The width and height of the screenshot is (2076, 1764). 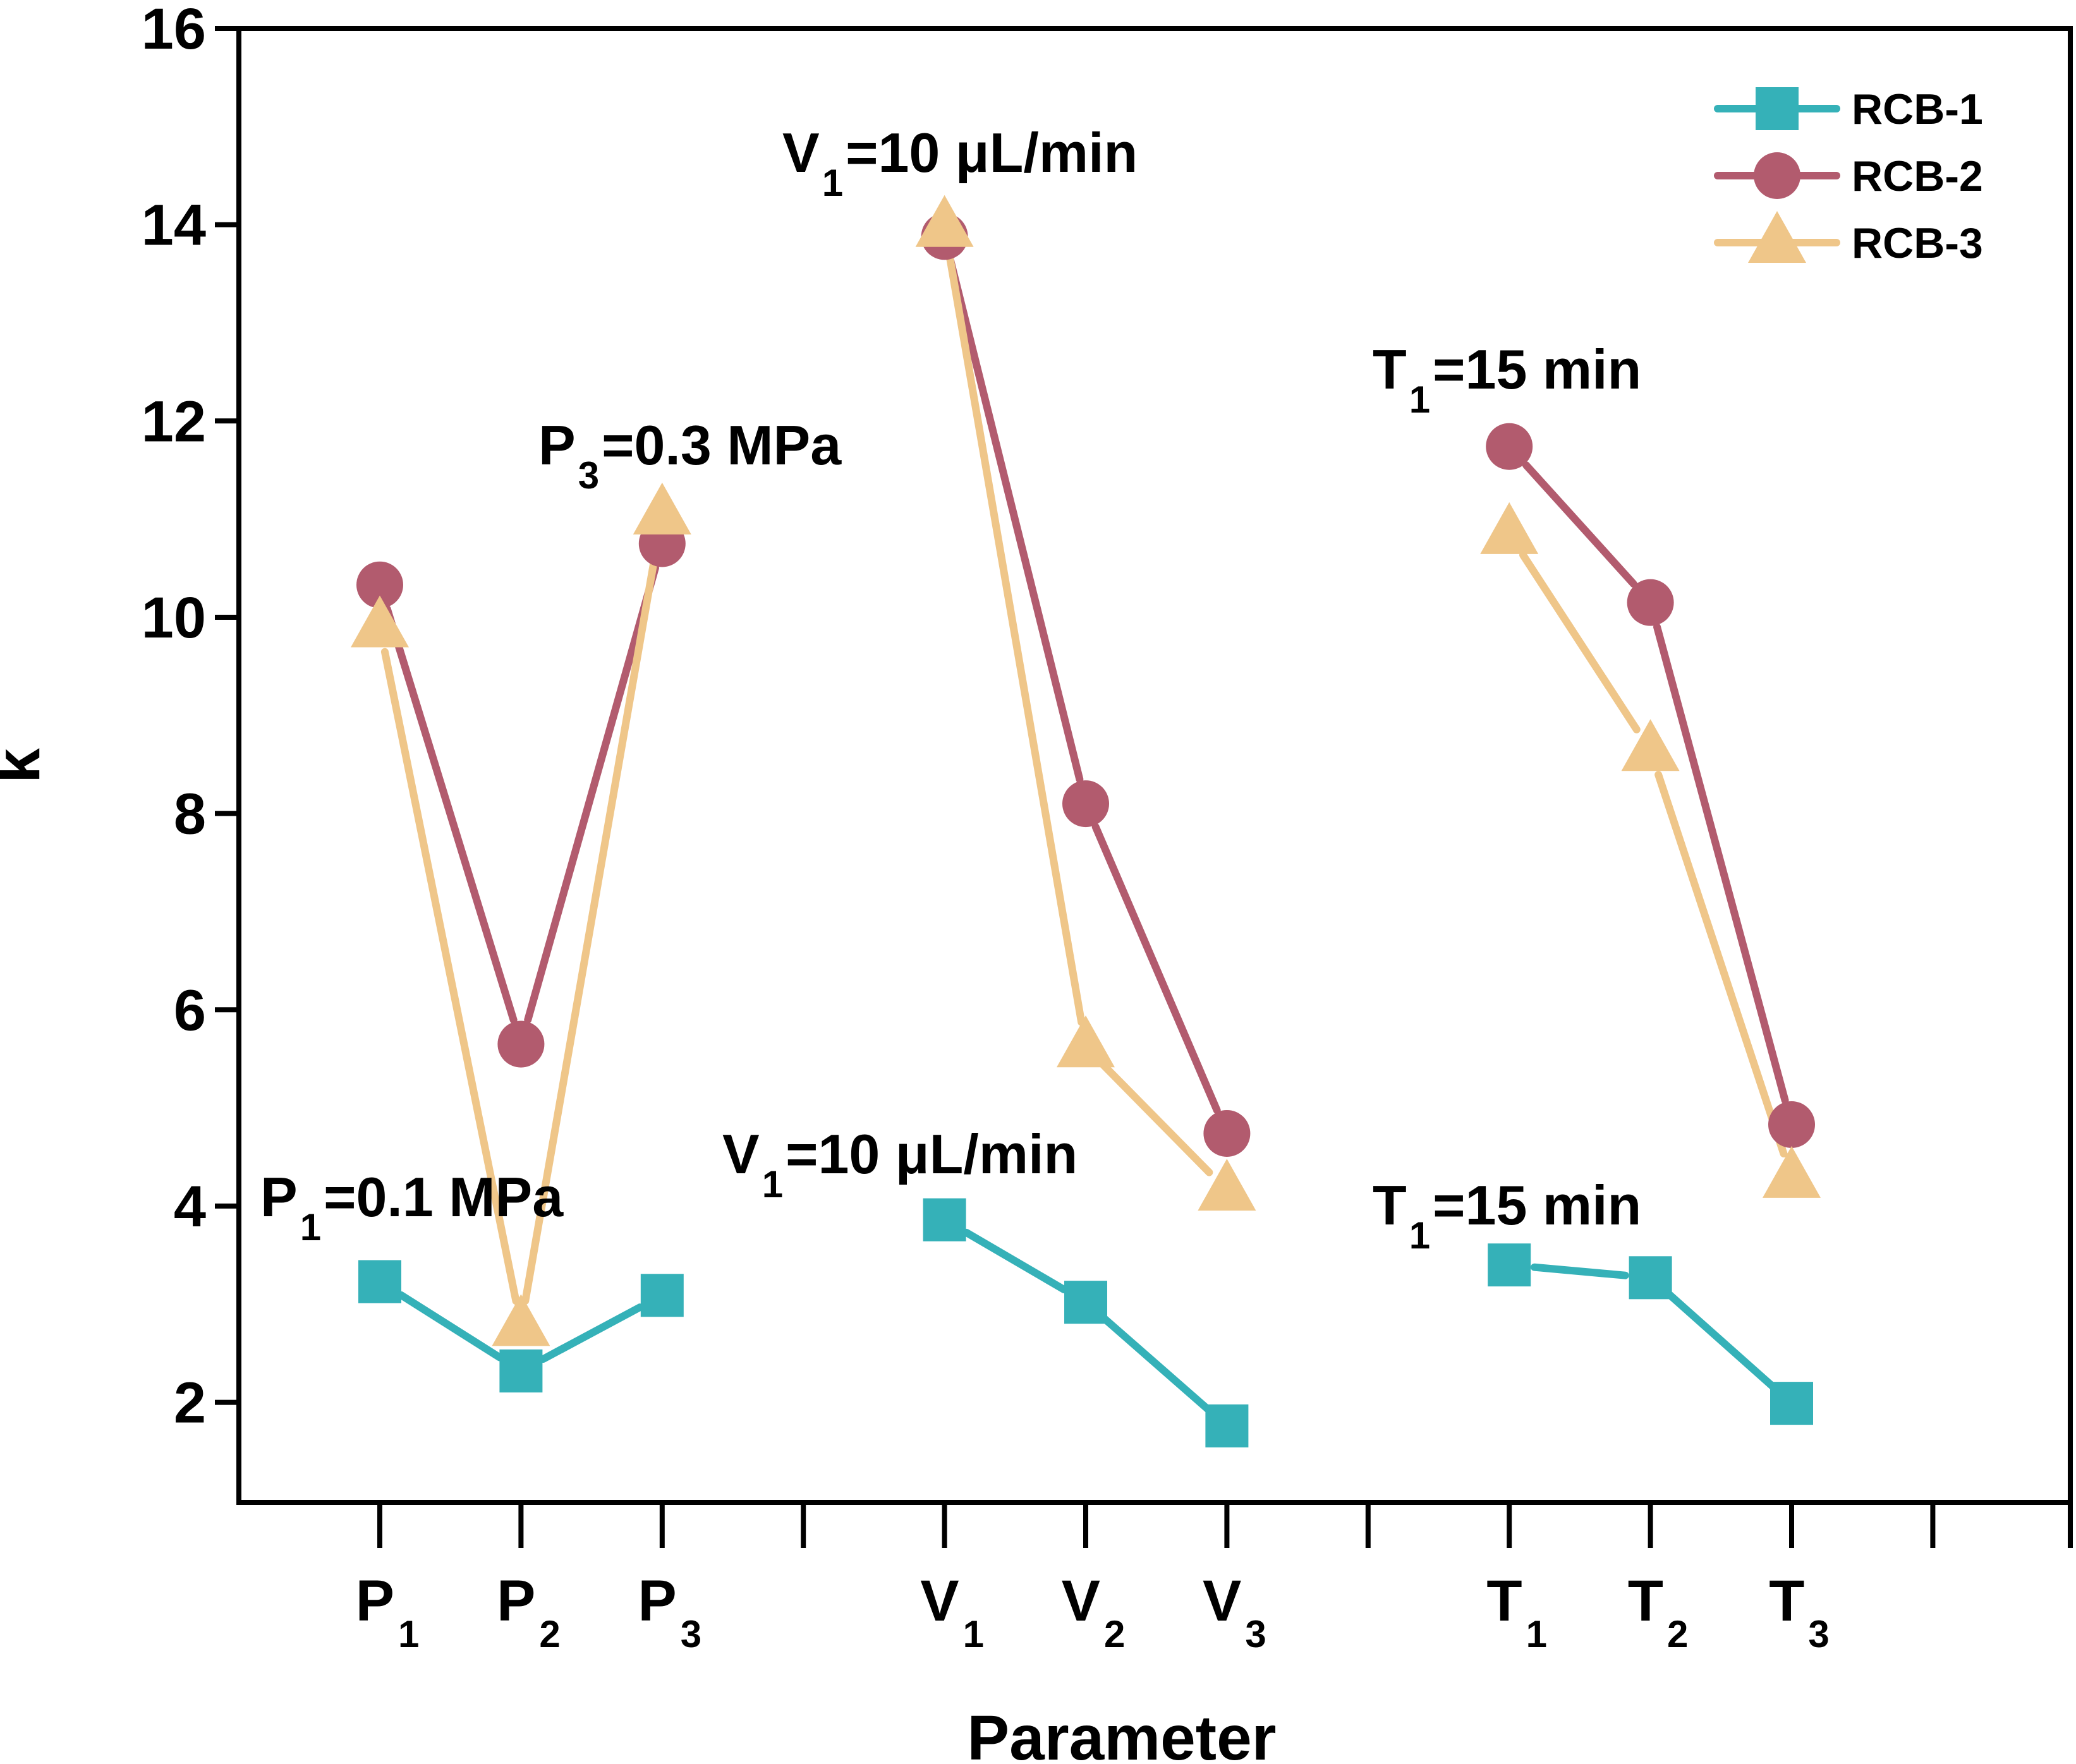 I want to click on x-tick-label: V1, so click(x=952, y=1612).